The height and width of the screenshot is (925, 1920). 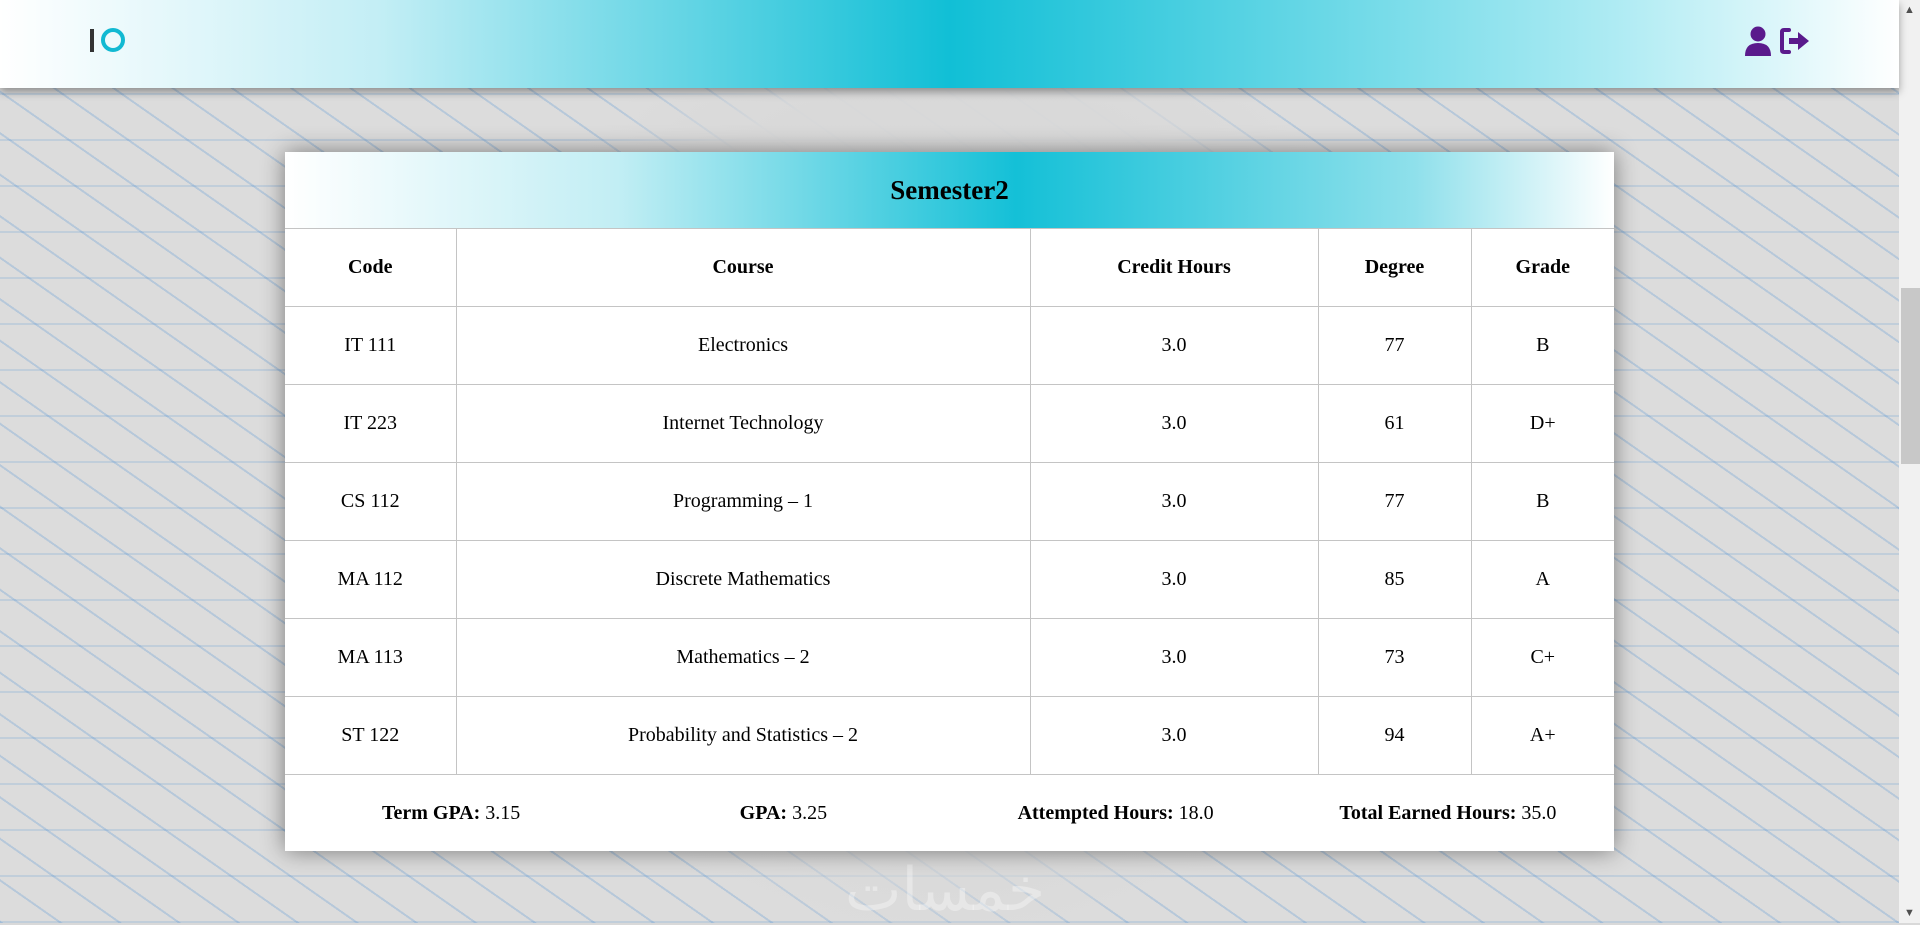 What do you see at coordinates (1542, 423) in the screenshot?
I see `cell-grade: D+` at bounding box center [1542, 423].